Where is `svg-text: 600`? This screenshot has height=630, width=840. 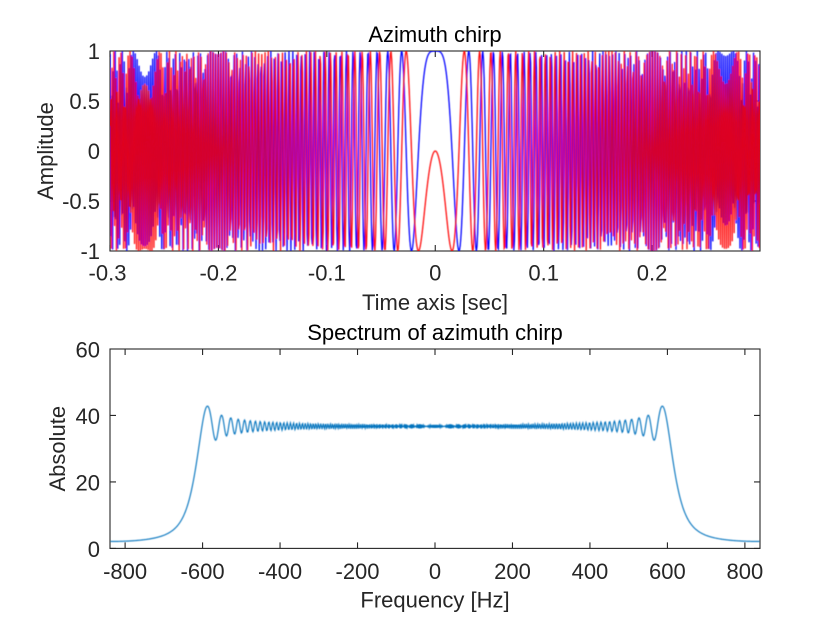 svg-text: 600 is located at coordinates (667, 571).